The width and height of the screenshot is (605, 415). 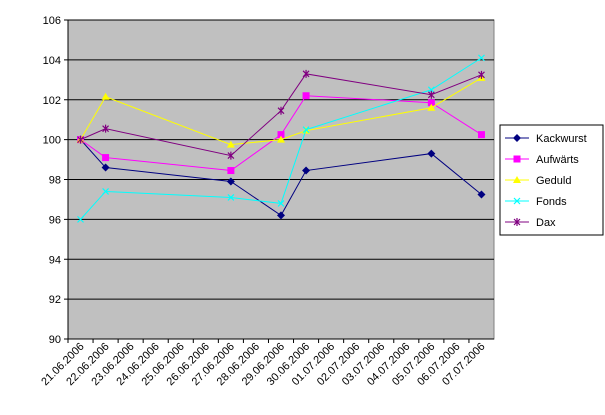 What do you see at coordinates (557, 160) in the screenshot?
I see `legend-label: Aufwärts` at bounding box center [557, 160].